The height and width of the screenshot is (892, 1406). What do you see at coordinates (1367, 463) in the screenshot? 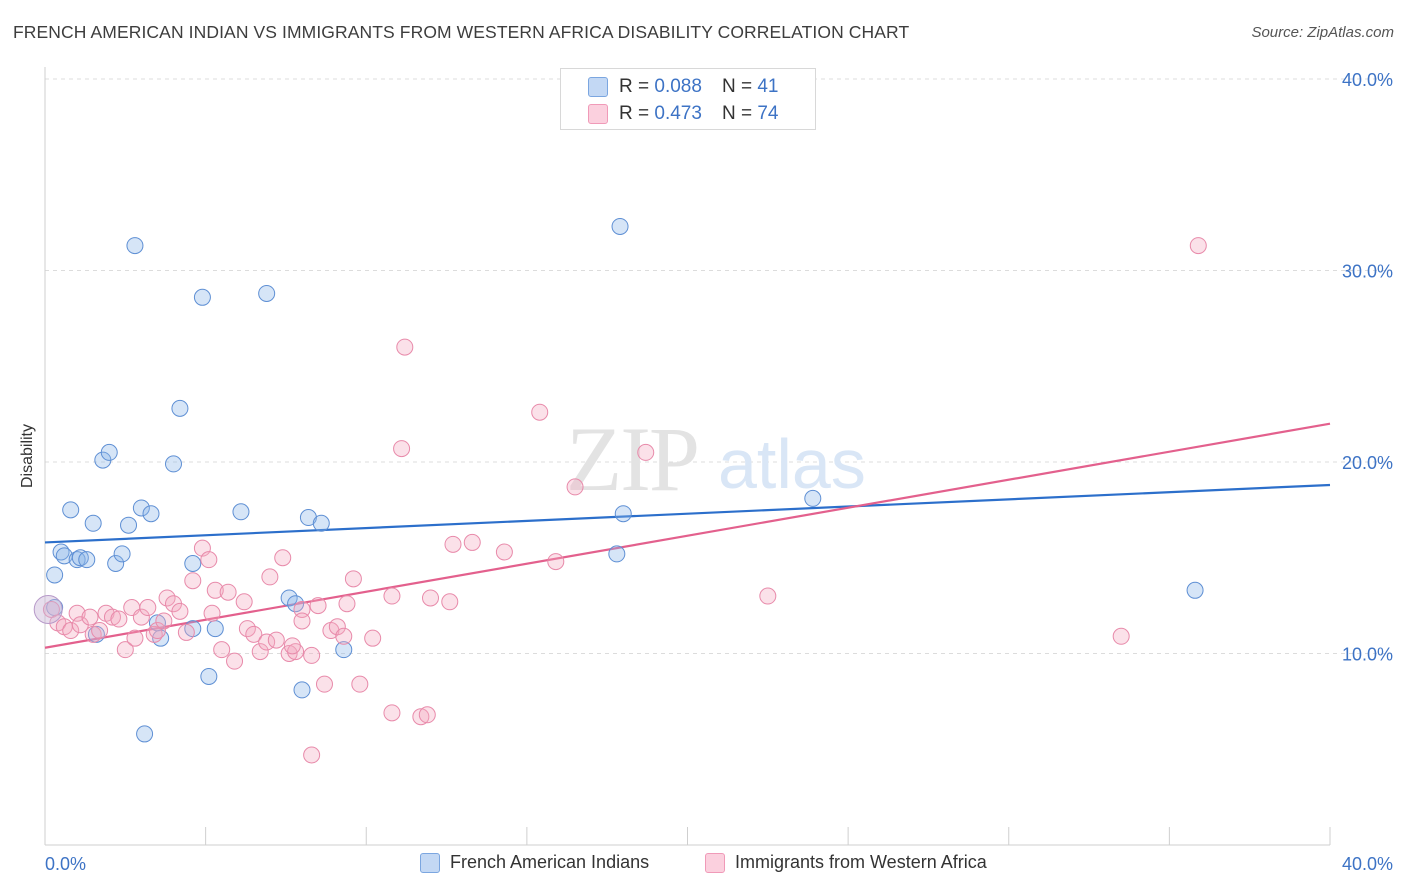
I see `y-tick-label: 20.0%` at bounding box center [1367, 463].